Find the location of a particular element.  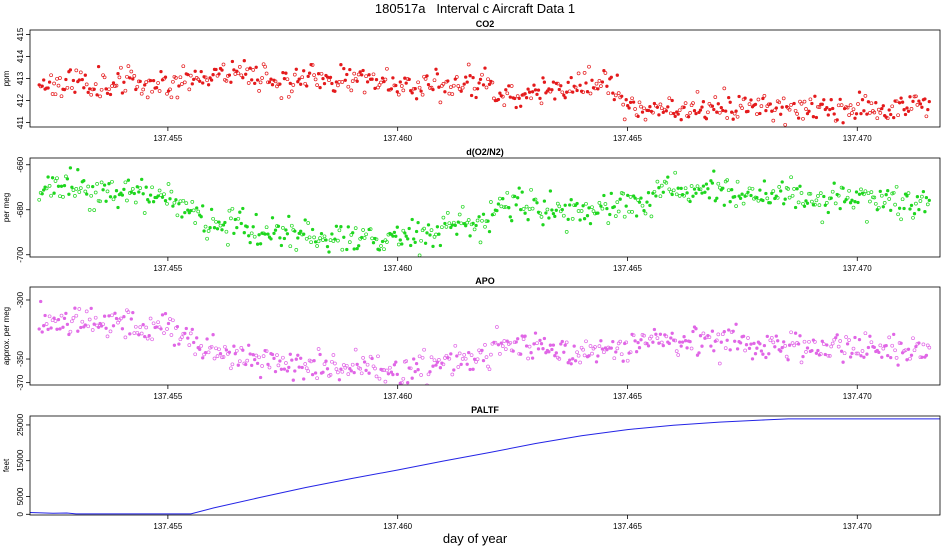

y-tick-label: 5000 is located at coordinates (20, 496).